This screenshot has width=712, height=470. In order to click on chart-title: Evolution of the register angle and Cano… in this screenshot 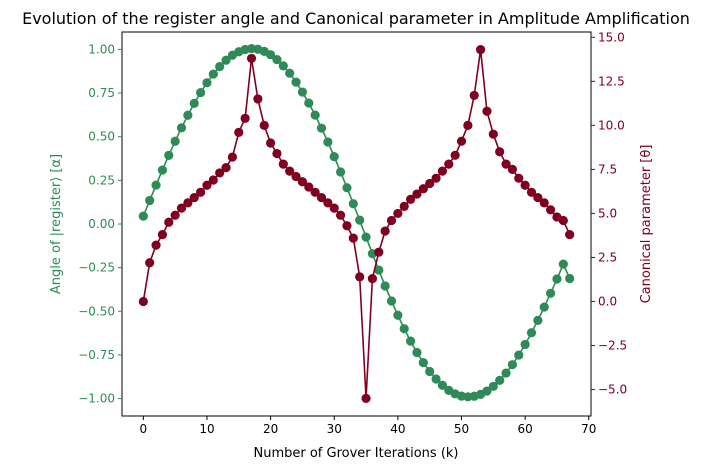, I will do `click(356, 18)`.